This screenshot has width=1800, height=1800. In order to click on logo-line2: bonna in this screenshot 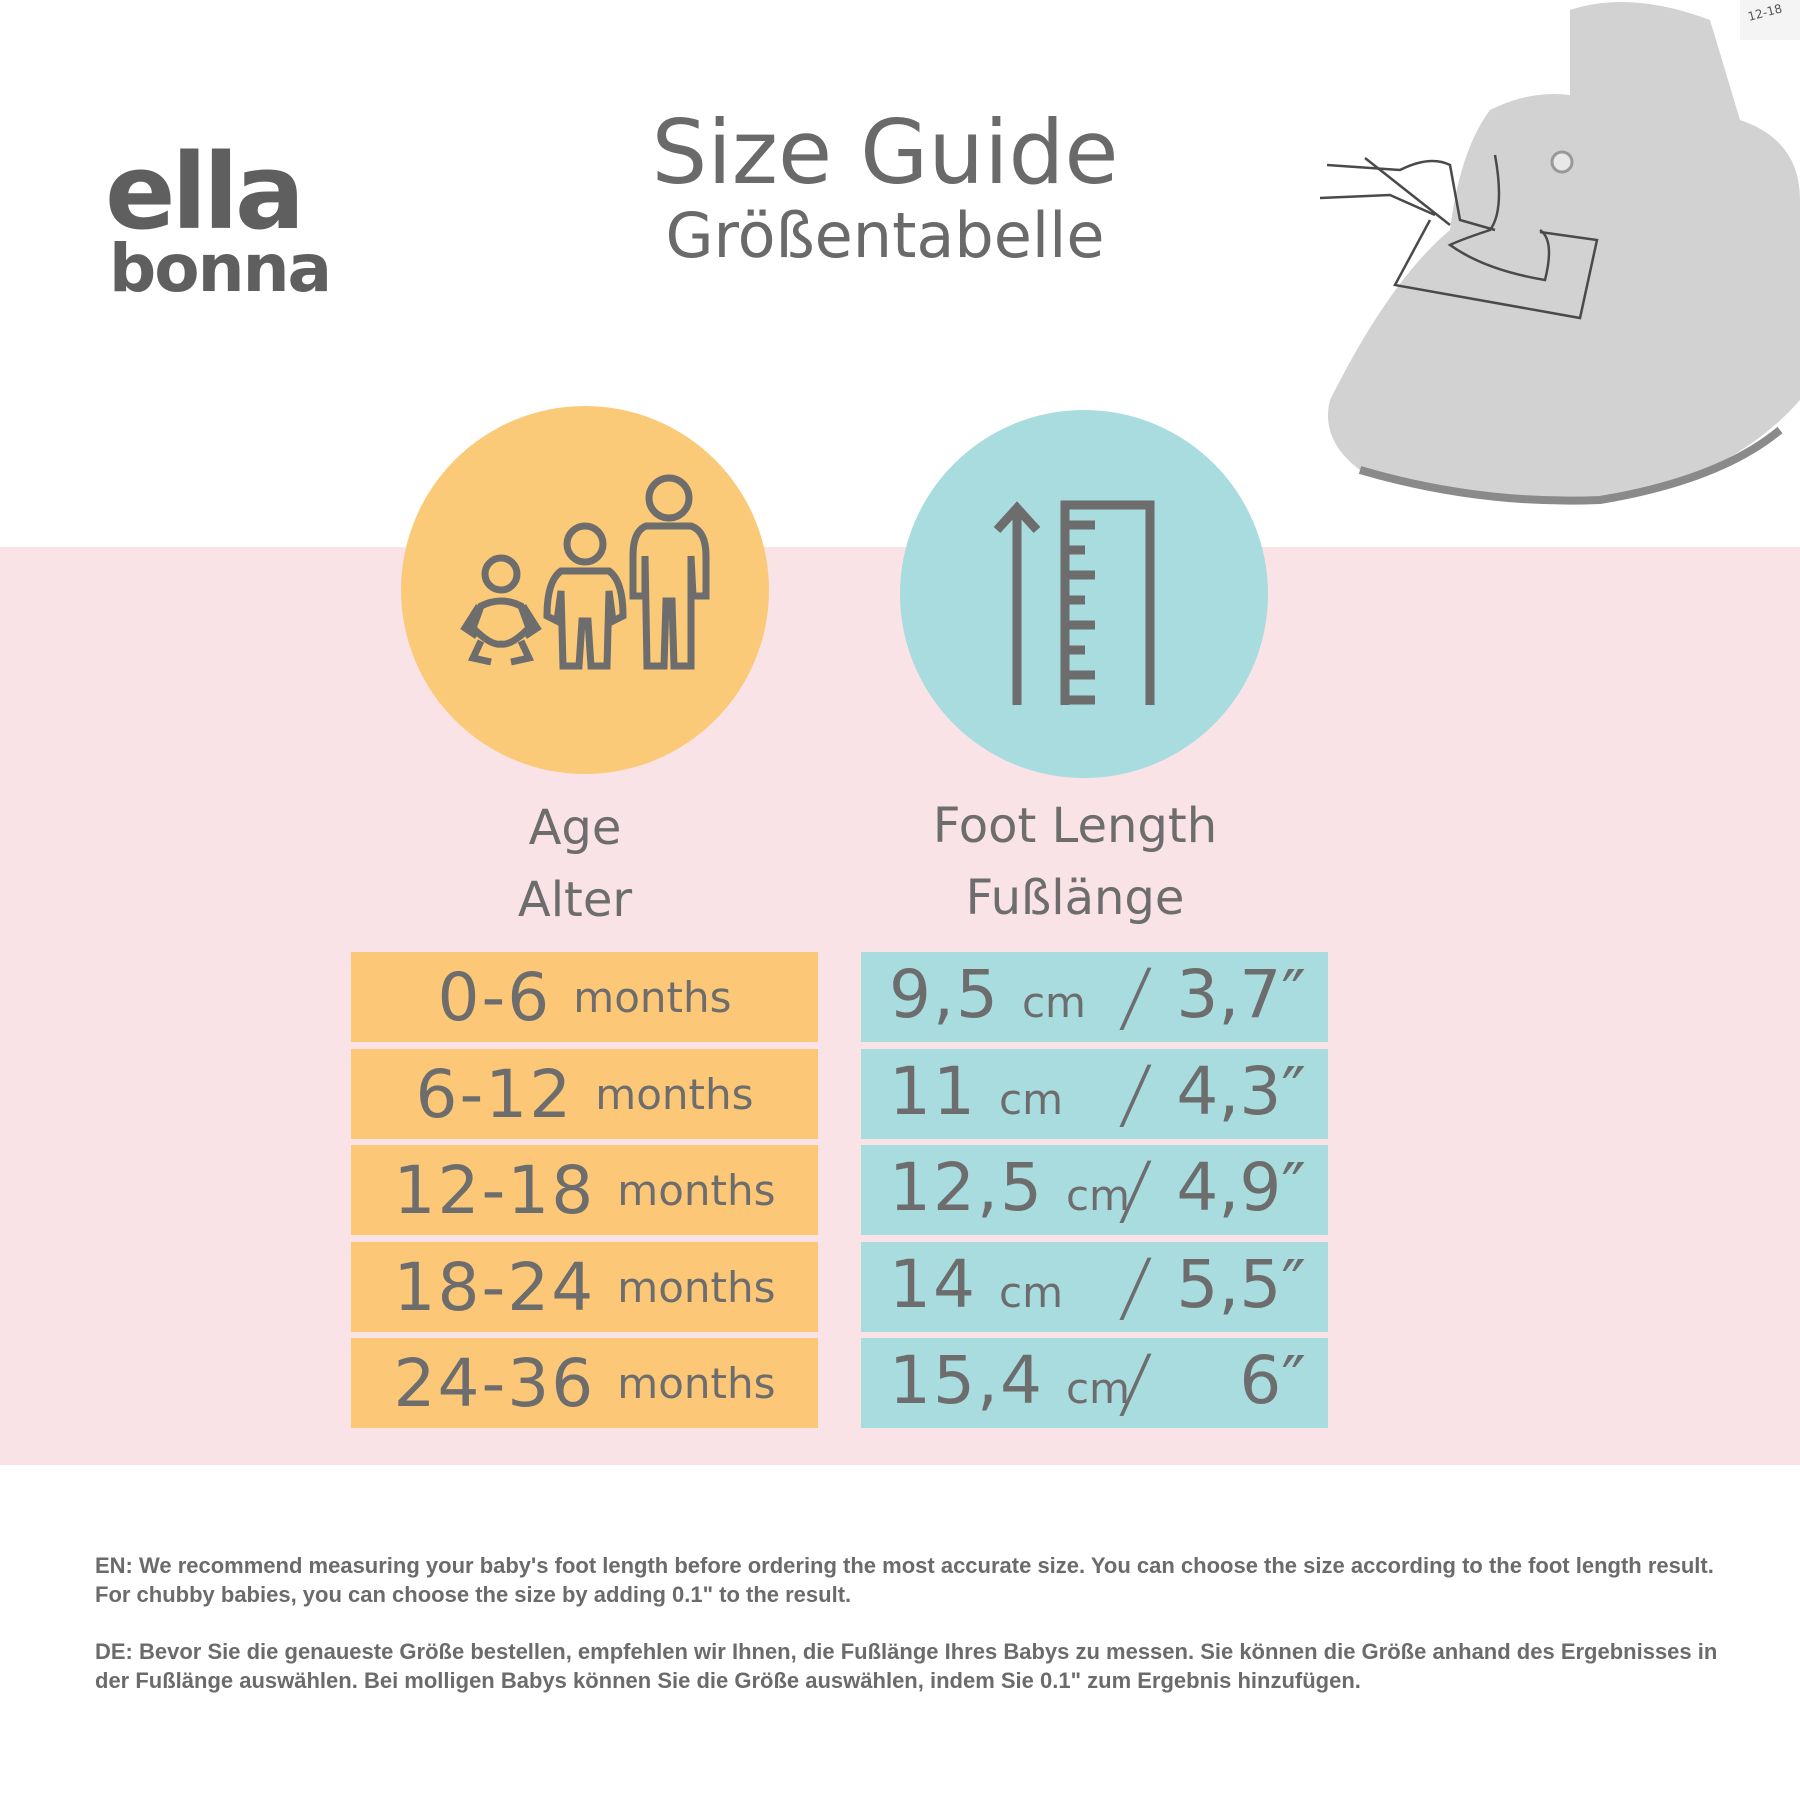, I will do `click(220, 268)`.